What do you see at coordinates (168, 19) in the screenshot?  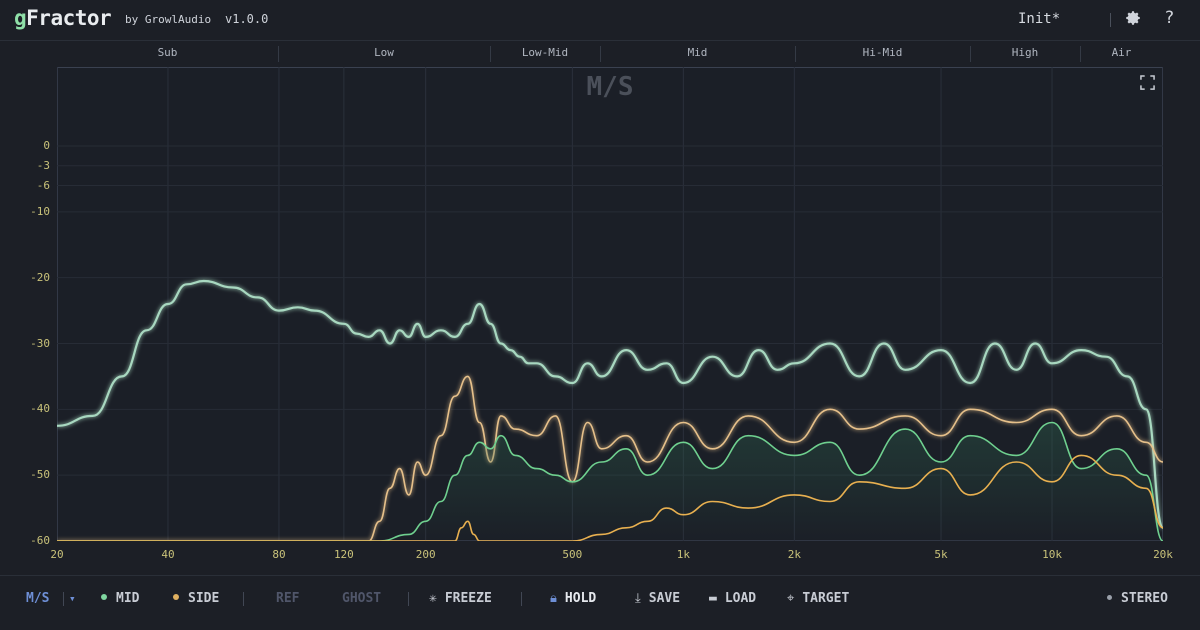 I see `byline: by GrowlAudio` at bounding box center [168, 19].